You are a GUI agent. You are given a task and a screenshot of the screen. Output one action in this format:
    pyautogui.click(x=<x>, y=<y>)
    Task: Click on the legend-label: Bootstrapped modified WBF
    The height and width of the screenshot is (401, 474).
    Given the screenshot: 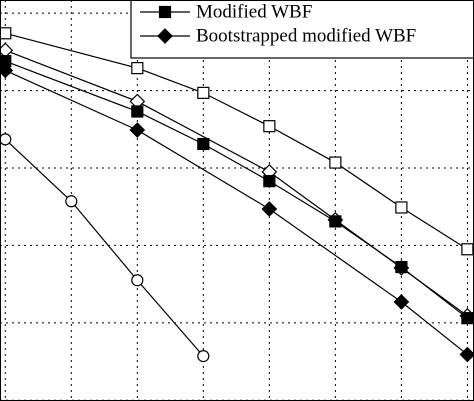 What is the action you would take?
    pyautogui.click(x=306, y=35)
    